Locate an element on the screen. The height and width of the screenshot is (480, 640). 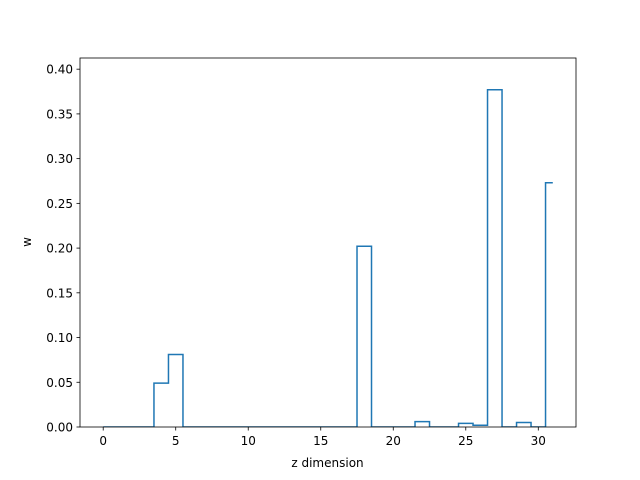
y-axis-label: w is located at coordinates (27, 242).